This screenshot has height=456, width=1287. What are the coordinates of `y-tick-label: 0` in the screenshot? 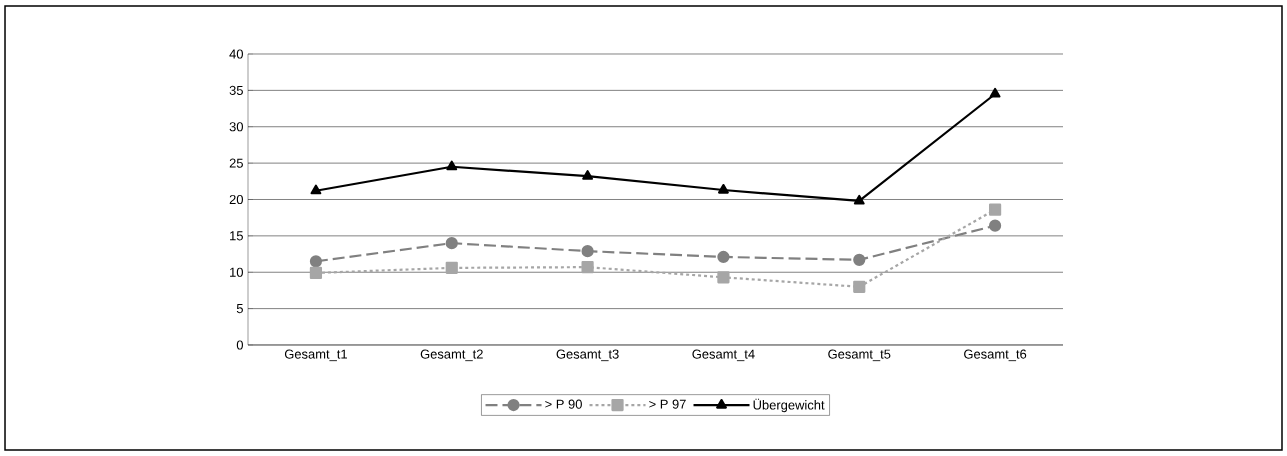 It's located at (239, 345).